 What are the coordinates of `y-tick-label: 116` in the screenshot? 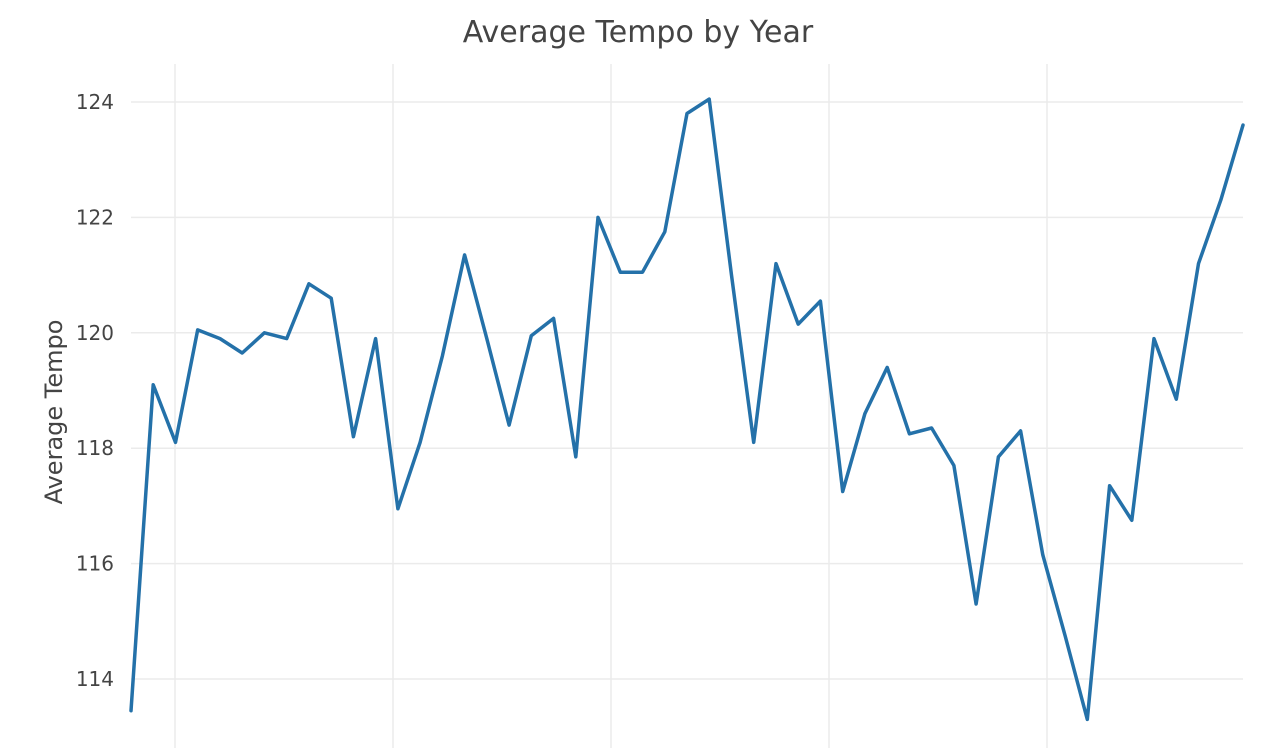 It's located at (95, 564).